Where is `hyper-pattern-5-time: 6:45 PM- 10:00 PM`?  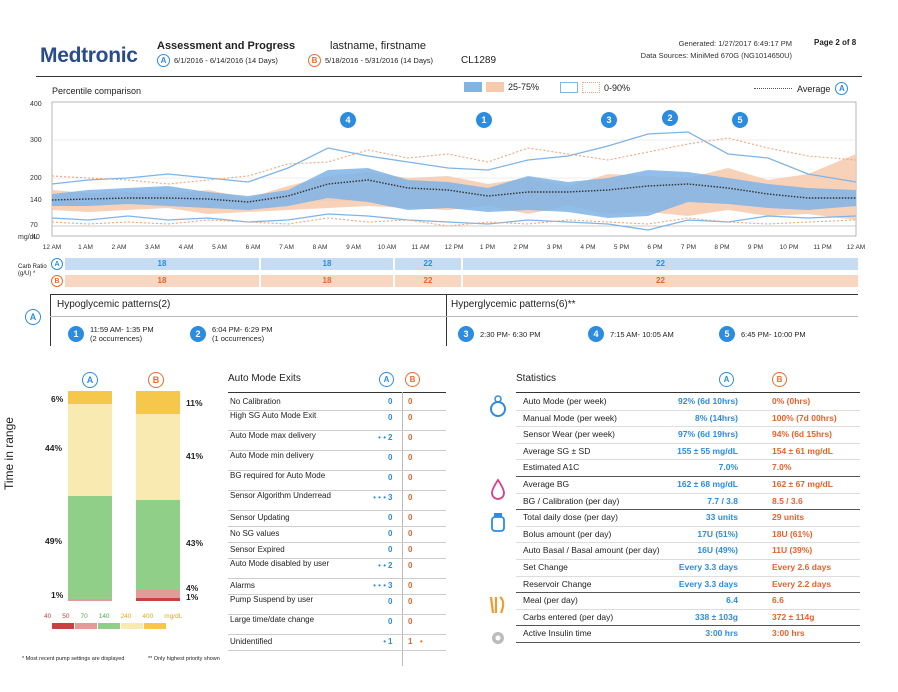
hyper-pattern-5-time: 6:45 PM- 10:00 PM is located at coordinates (773, 334).